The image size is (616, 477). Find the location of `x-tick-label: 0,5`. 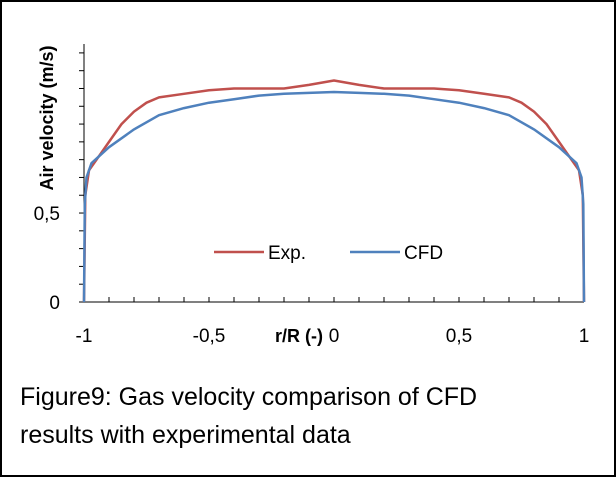

x-tick-label: 0,5 is located at coordinates (459, 336).